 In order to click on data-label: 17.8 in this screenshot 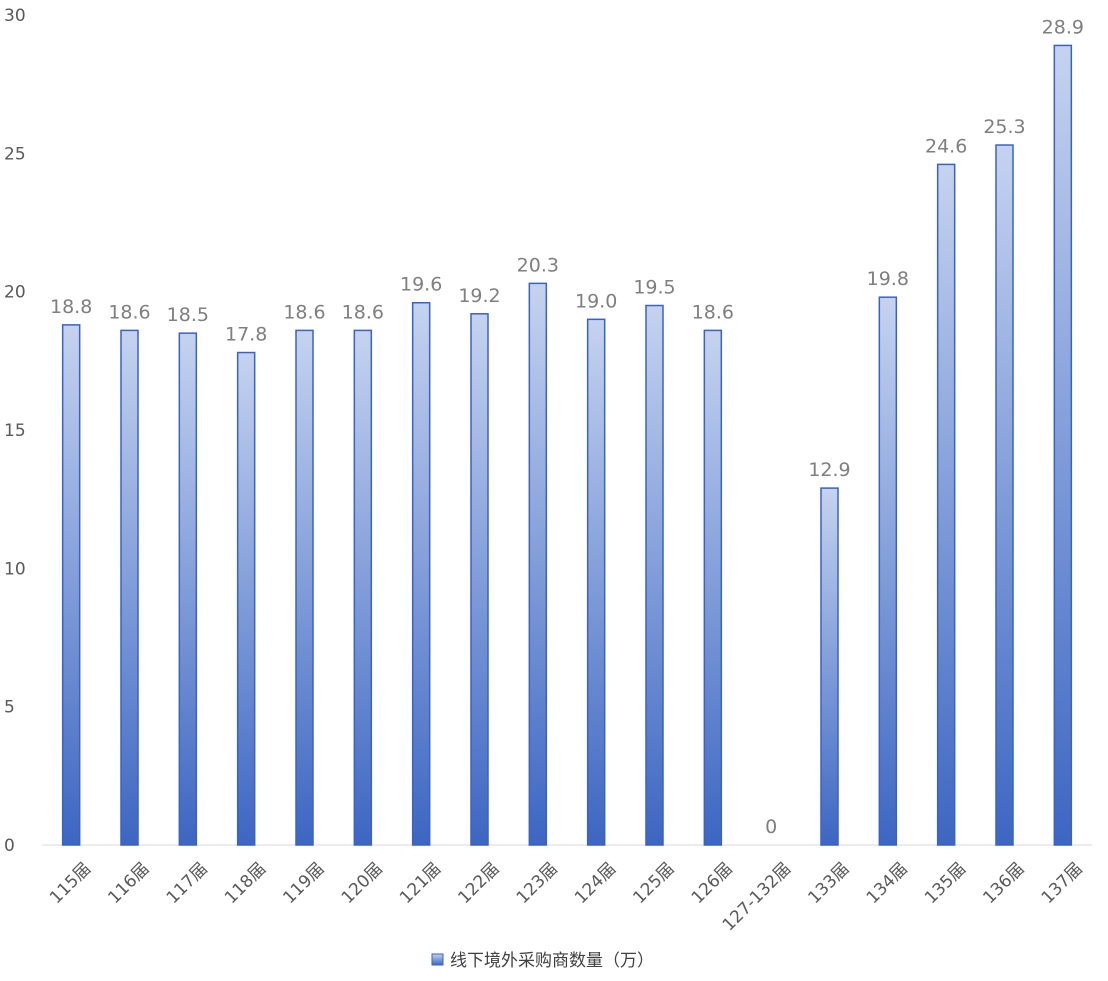, I will do `click(246, 335)`.